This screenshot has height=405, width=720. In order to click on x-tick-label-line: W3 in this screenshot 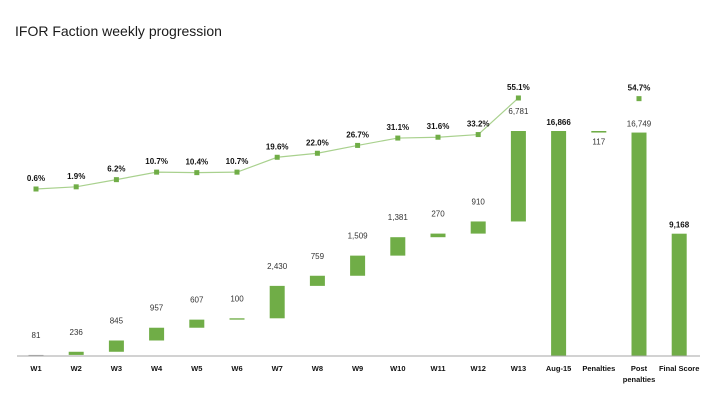, I will do `click(116, 368)`.